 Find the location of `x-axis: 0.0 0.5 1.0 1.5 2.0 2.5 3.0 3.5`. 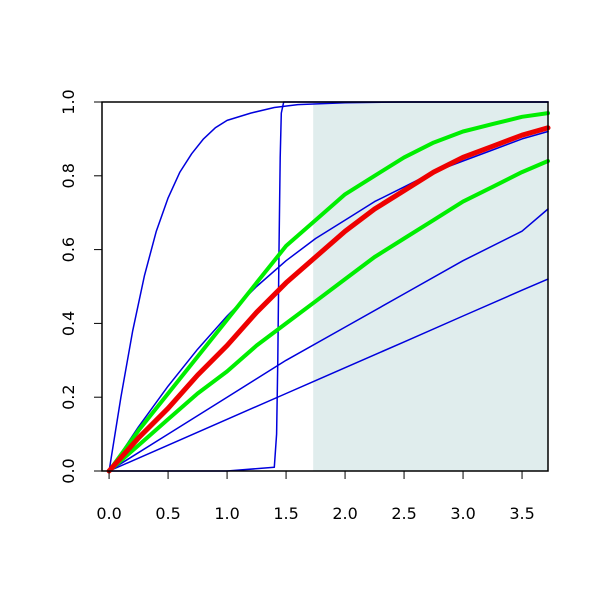

x-axis: 0.0 0.5 1.0 1.5 2.0 2.5 3.0 3.5 is located at coordinates (315, 497).